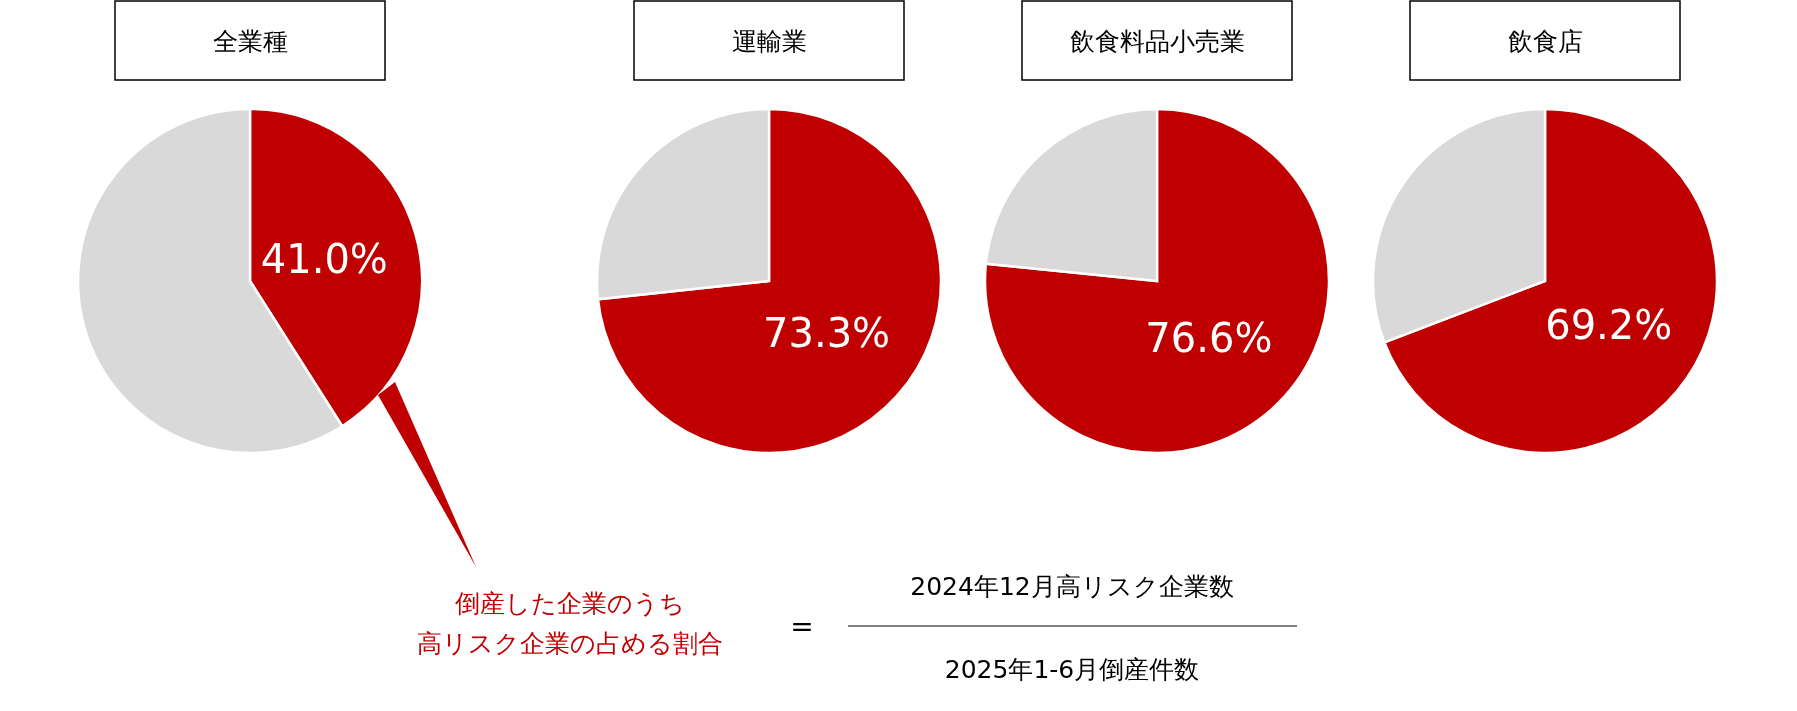  What do you see at coordinates (827, 332) in the screenshot?
I see `data-label: 73.3%` at bounding box center [827, 332].